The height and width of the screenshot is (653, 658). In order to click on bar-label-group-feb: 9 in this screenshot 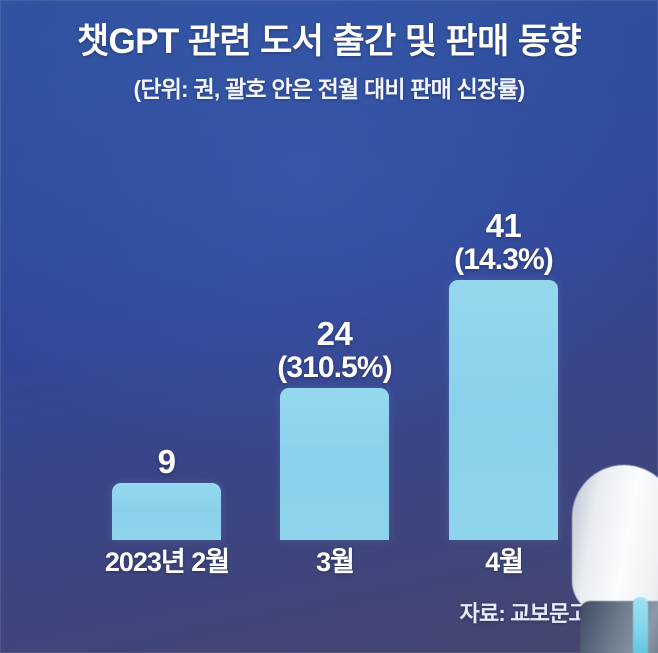, I will do `click(166, 461)`.